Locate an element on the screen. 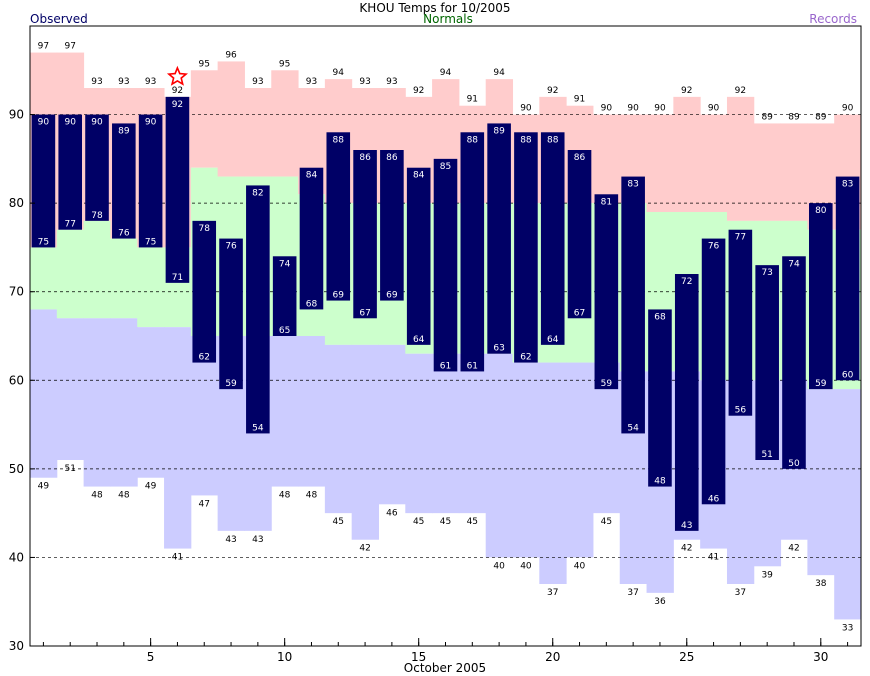 Image resolution: width=870 pixels, height=676 pixels. record-low-label: 49 is located at coordinates (151, 487).